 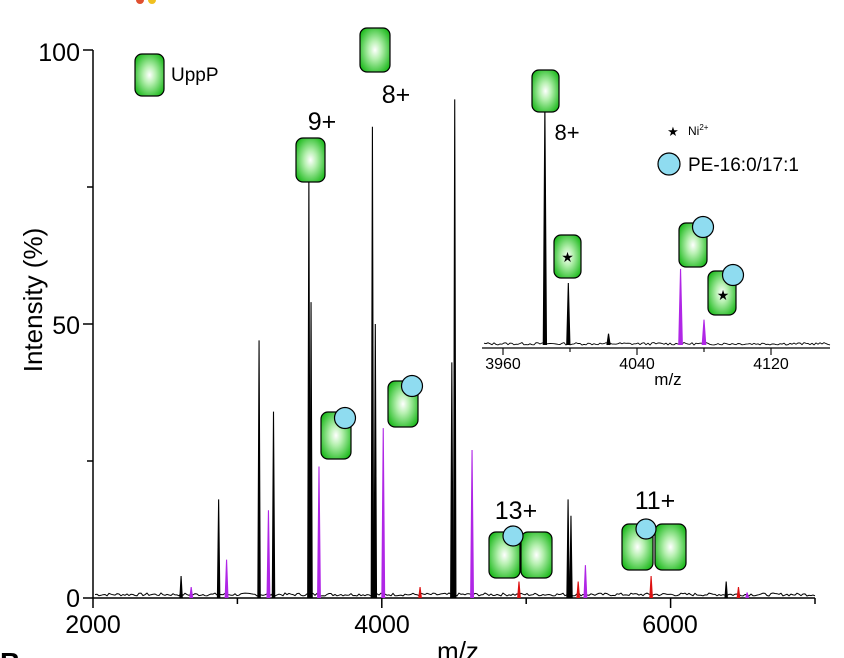 What do you see at coordinates (673, 131) in the screenshot?
I see `star-icon: ★` at bounding box center [673, 131].